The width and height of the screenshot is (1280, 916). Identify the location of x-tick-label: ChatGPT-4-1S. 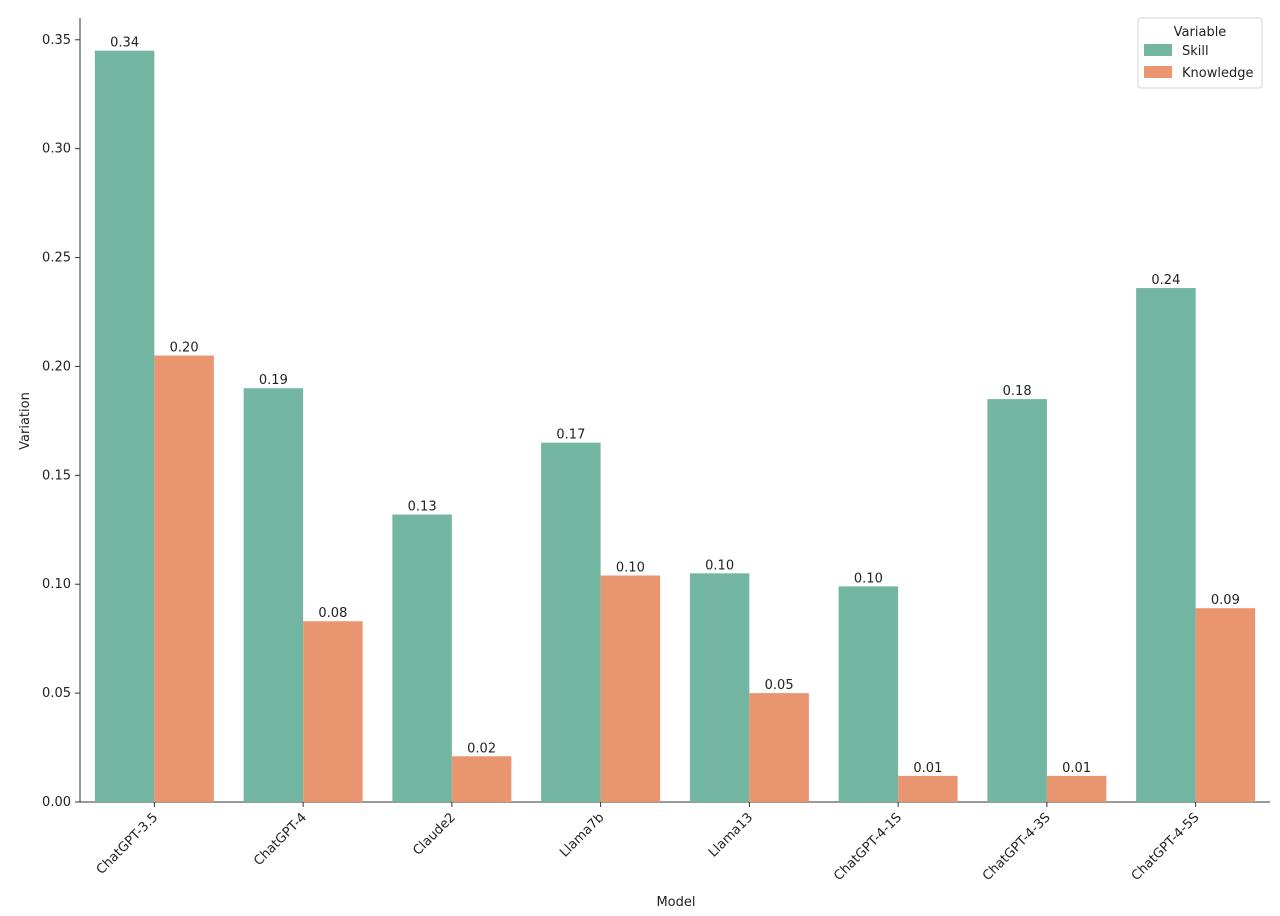
(868, 847).